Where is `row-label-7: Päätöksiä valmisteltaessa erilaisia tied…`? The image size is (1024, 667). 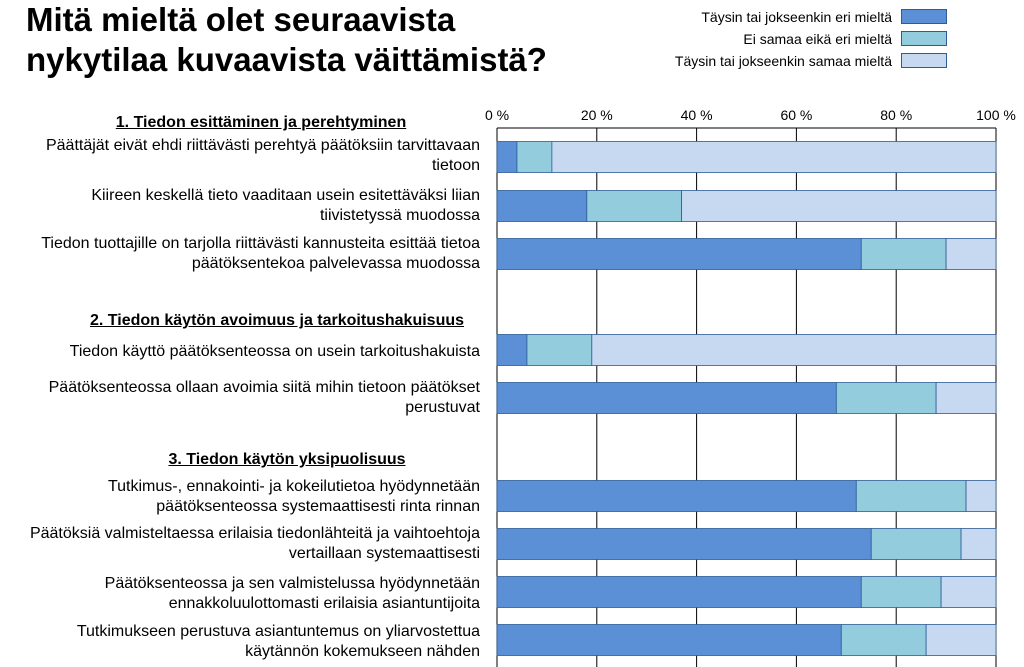 row-label-7: Päätöksiä valmisteltaessa erilaisia tied… is located at coordinates (240, 544).